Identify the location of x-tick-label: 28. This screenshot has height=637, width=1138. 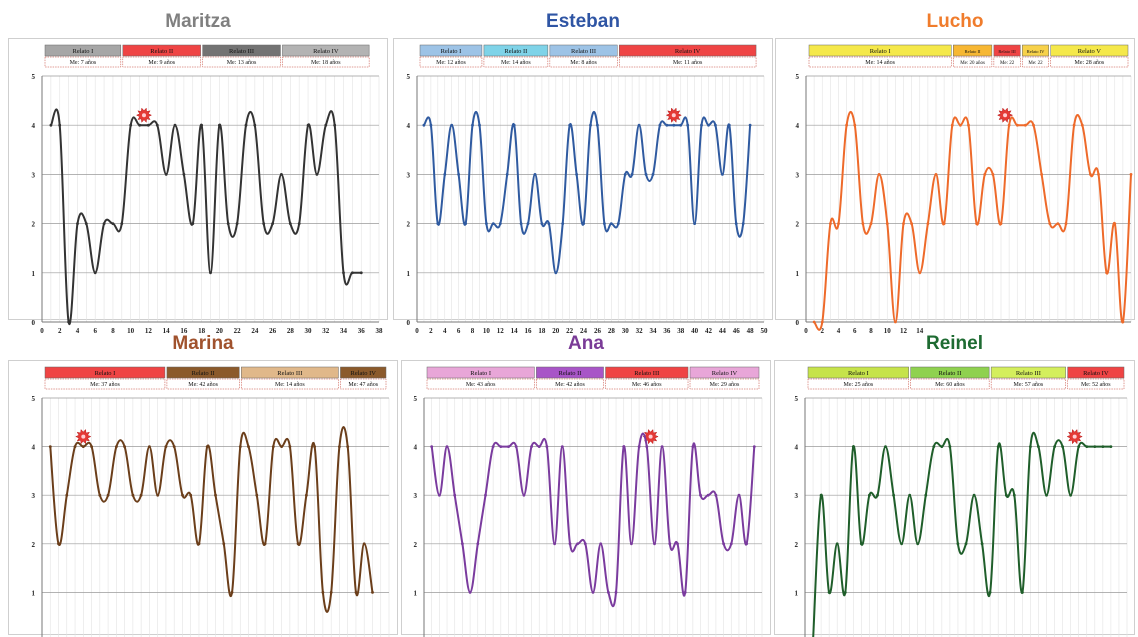
(291, 331).